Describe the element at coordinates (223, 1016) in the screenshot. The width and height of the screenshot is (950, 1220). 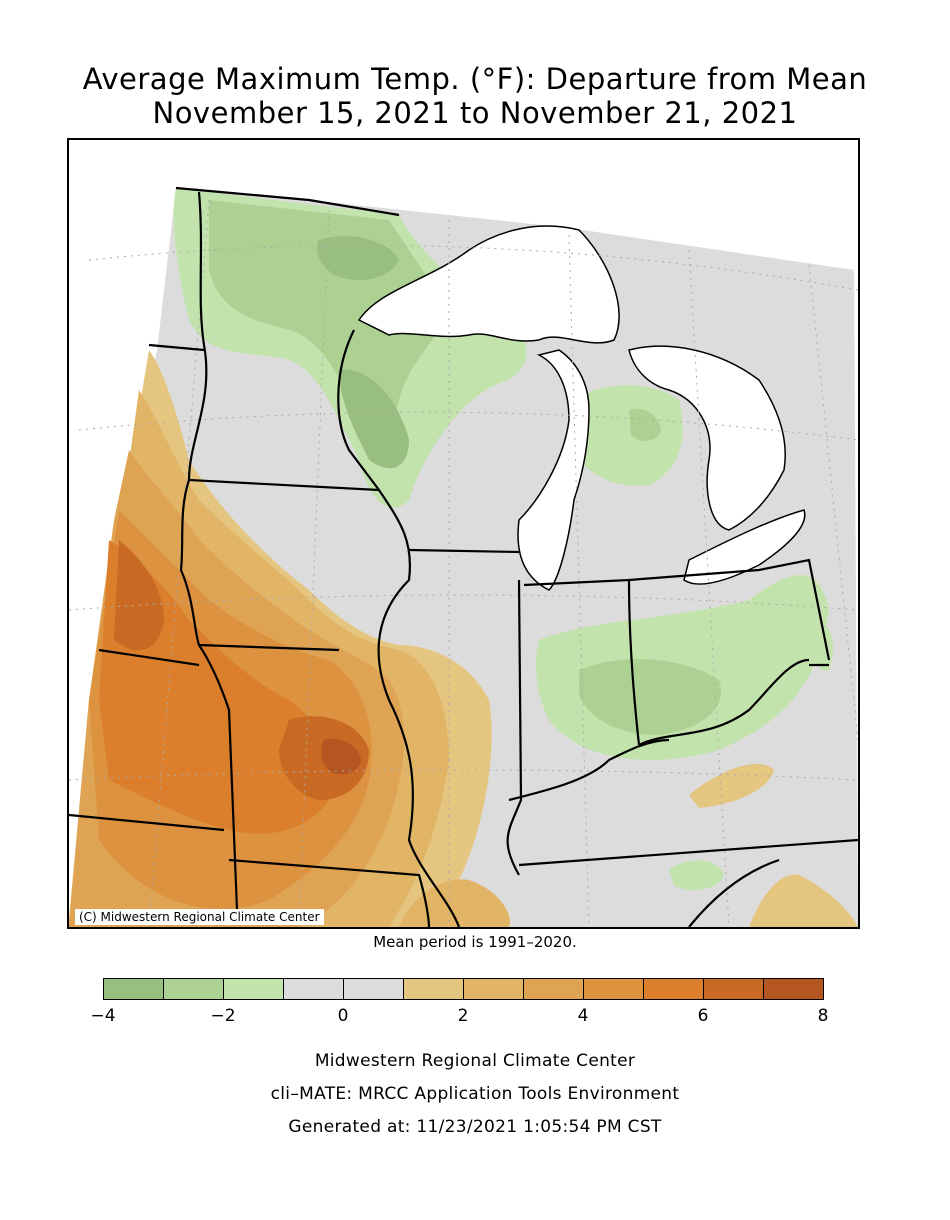
I see `legend-tick-label: −2` at that location.